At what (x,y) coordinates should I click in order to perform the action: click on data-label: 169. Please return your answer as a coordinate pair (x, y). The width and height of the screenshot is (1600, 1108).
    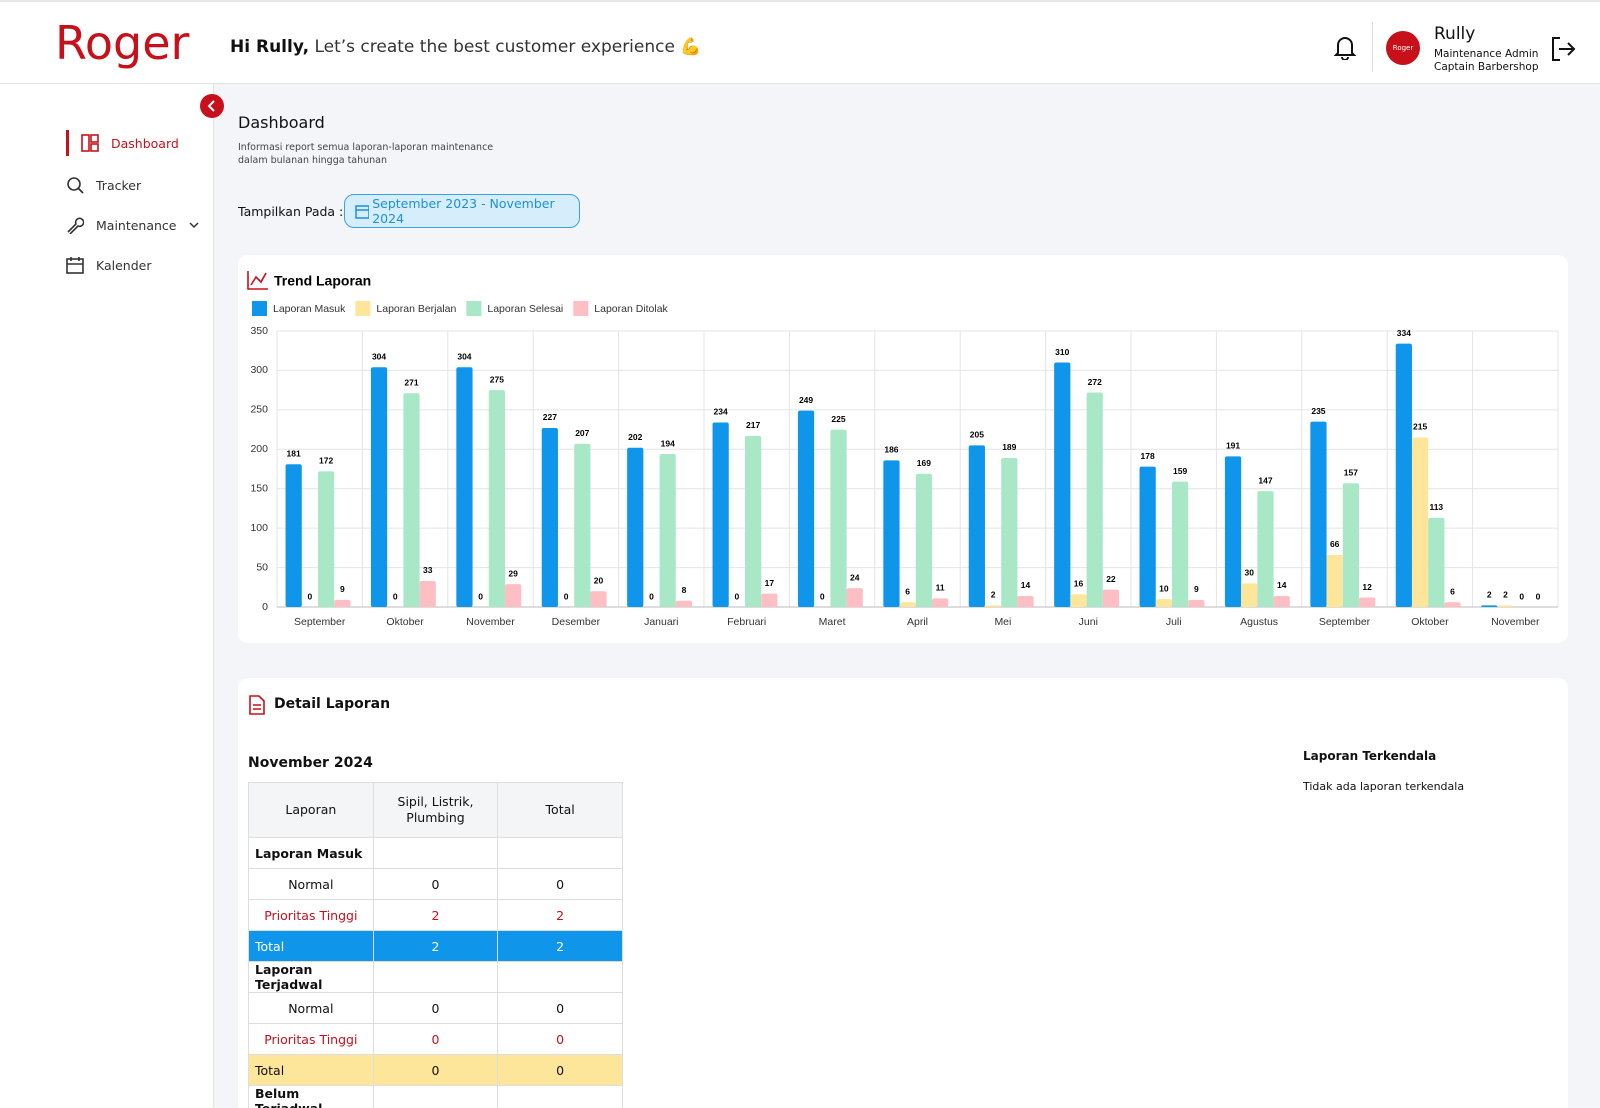
    Looking at the image, I should click on (924, 463).